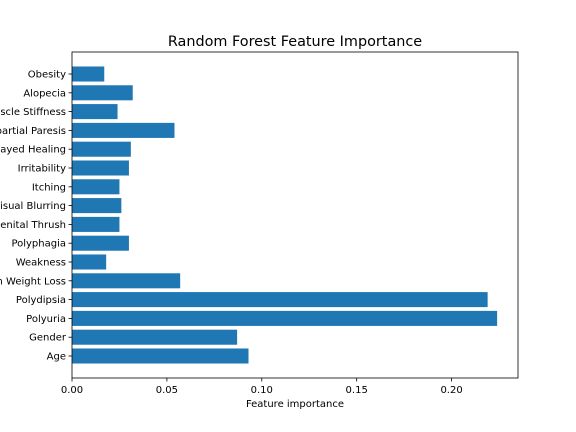 This screenshot has height=432, width=576. Describe the element at coordinates (100, 167) in the screenshot. I see `bar-irritability` at that location.